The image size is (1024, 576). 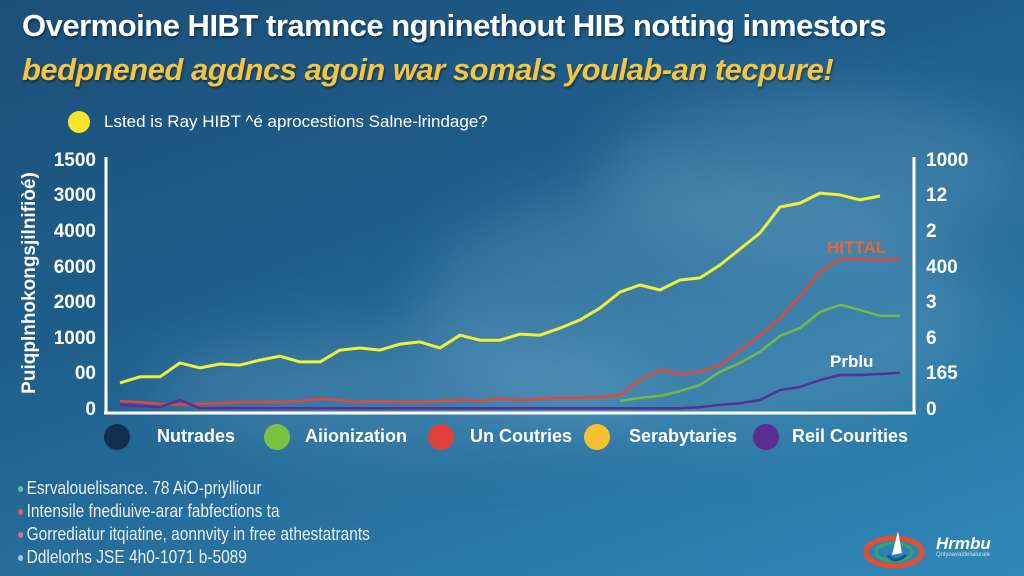 I want to click on y-tick-left: 6000, so click(x=74, y=267).